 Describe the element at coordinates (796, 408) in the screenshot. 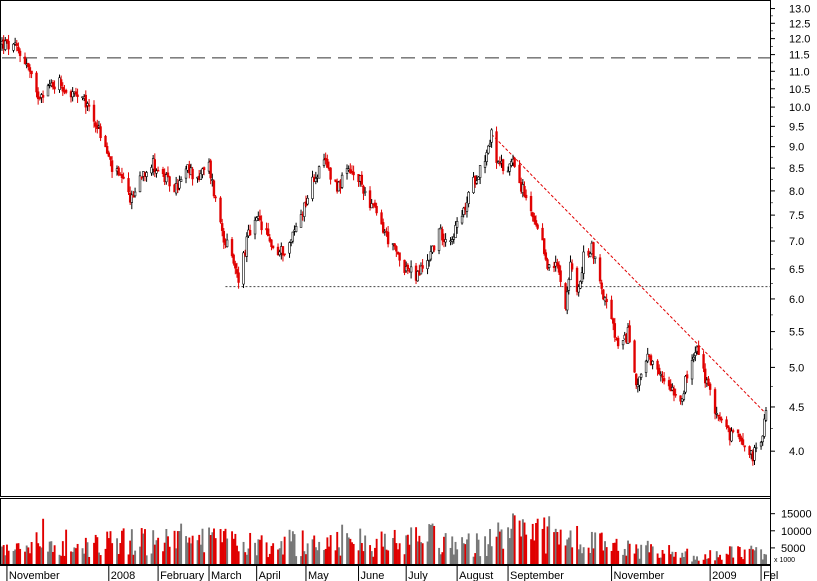

I see `price-tick-label: 4.5` at that location.